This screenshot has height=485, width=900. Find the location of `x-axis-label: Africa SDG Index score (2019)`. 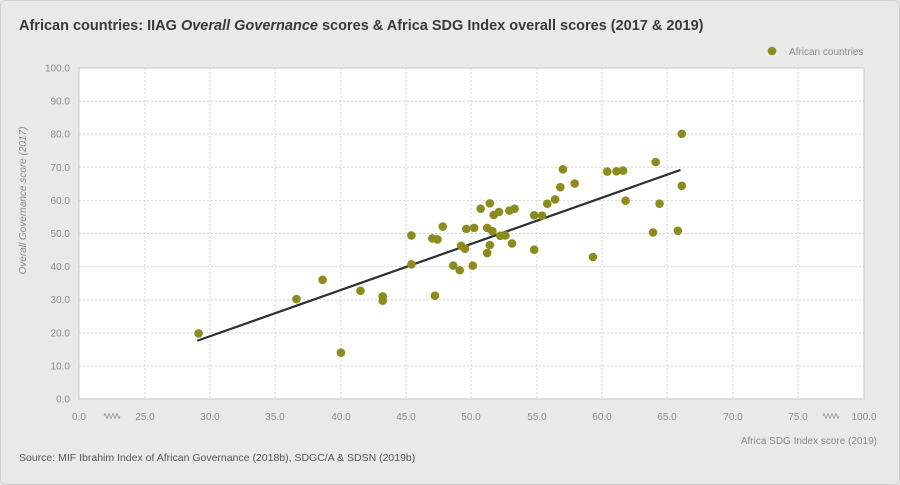

x-axis-label: Africa SDG Index score (2019) is located at coordinates (809, 441).